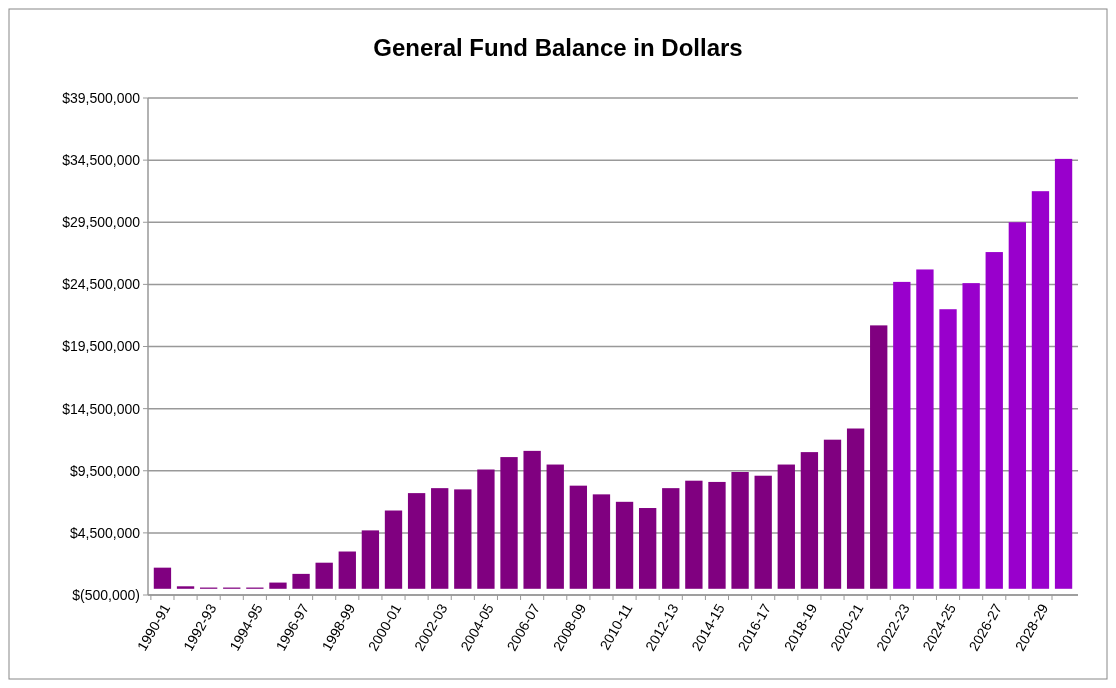  What do you see at coordinates (101, 346) in the screenshot?
I see `y-tick-label: $19,500,000` at bounding box center [101, 346].